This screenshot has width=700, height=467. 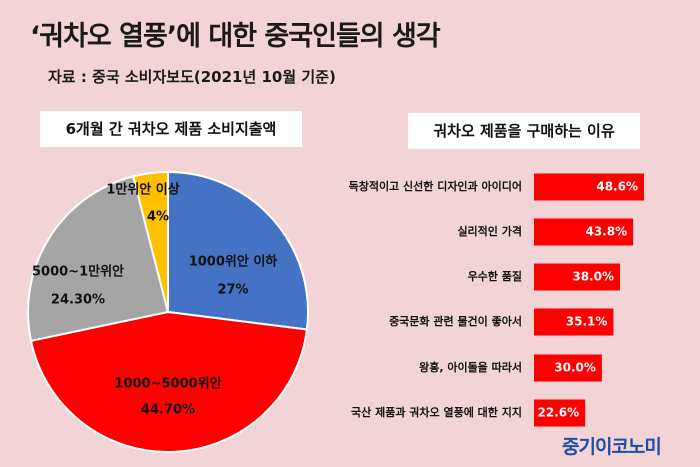 I want to click on bar-category-label: 왕홍, 아이돌을 따라서, so click(x=470, y=367).